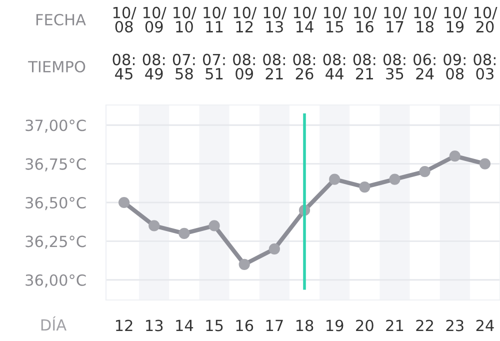  Describe the element at coordinates (365, 19) in the screenshot. I see `text: 10/ 16` at that location.